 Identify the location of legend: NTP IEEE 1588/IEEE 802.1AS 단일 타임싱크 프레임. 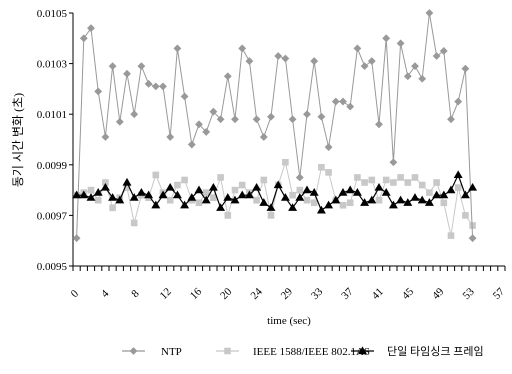
(303, 351).